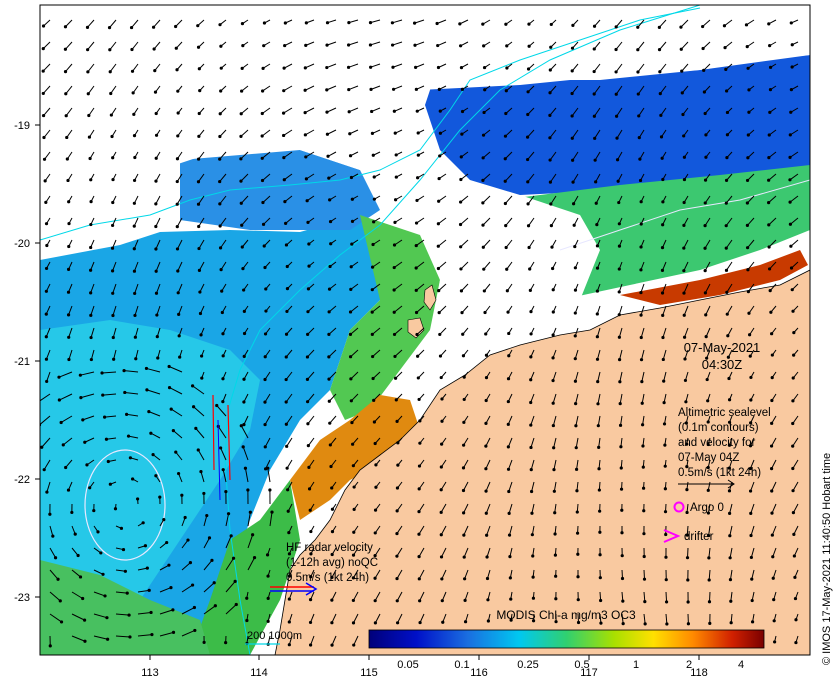 This screenshot has height=680, width=840. What do you see at coordinates (722, 364) in the screenshot?
I see `time-label: 04:30Z` at bounding box center [722, 364].